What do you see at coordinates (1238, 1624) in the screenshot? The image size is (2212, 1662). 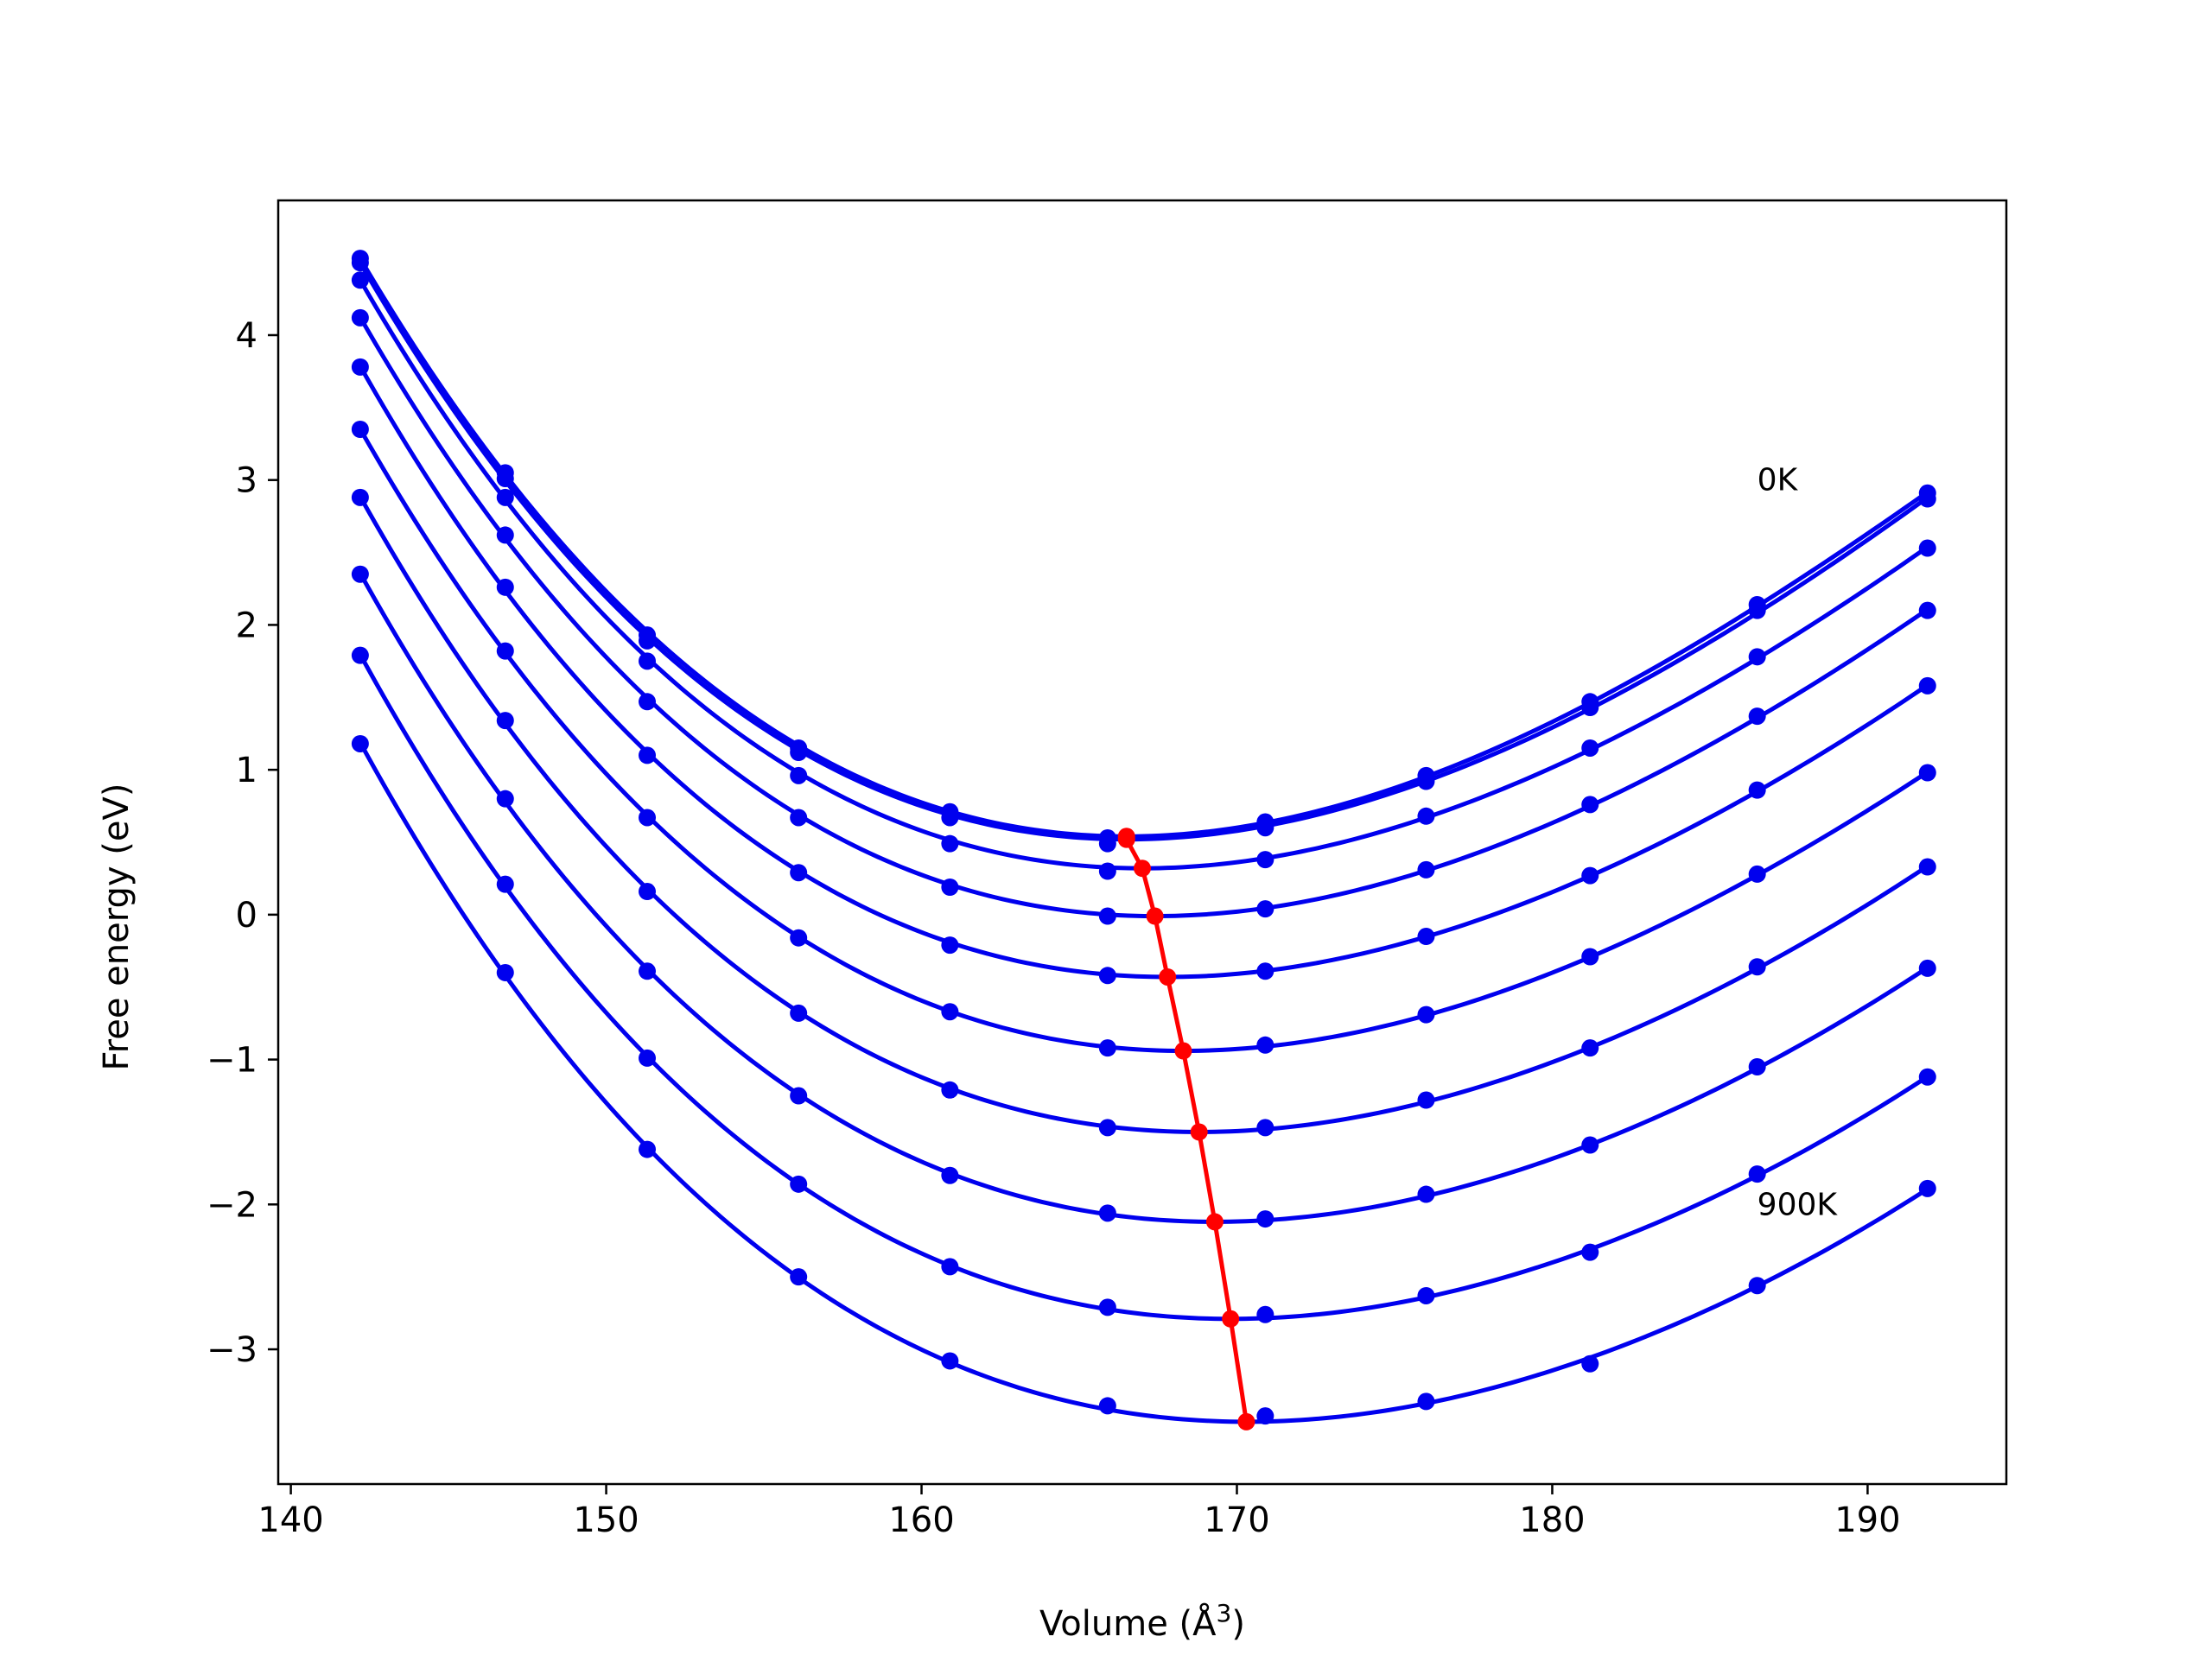 I see `x-axis-label-close: )` at bounding box center [1238, 1624].